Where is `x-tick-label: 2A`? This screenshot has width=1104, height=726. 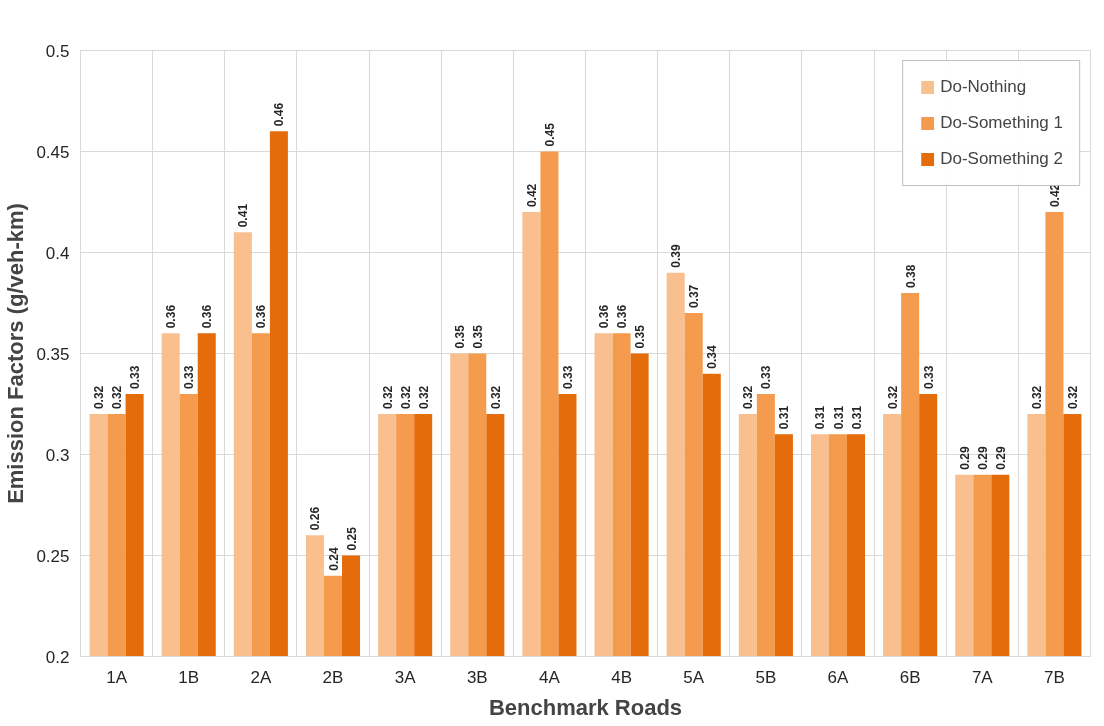 x-tick-label: 2A is located at coordinates (261, 677).